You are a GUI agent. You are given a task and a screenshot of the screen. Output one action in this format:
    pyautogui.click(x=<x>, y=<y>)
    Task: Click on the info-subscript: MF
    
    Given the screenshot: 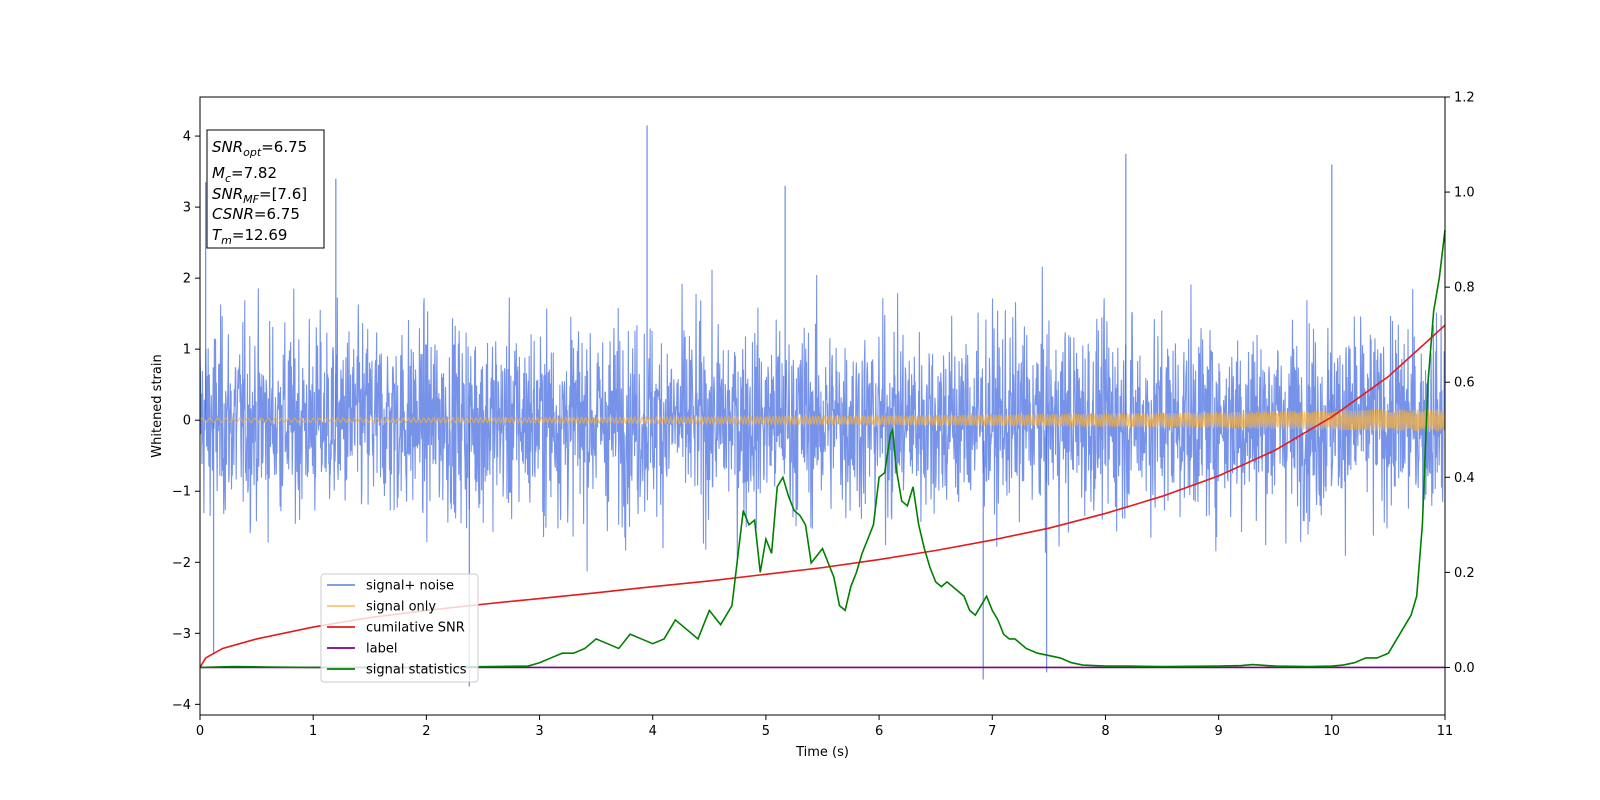 What is the action you would take?
    pyautogui.click(x=251, y=199)
    